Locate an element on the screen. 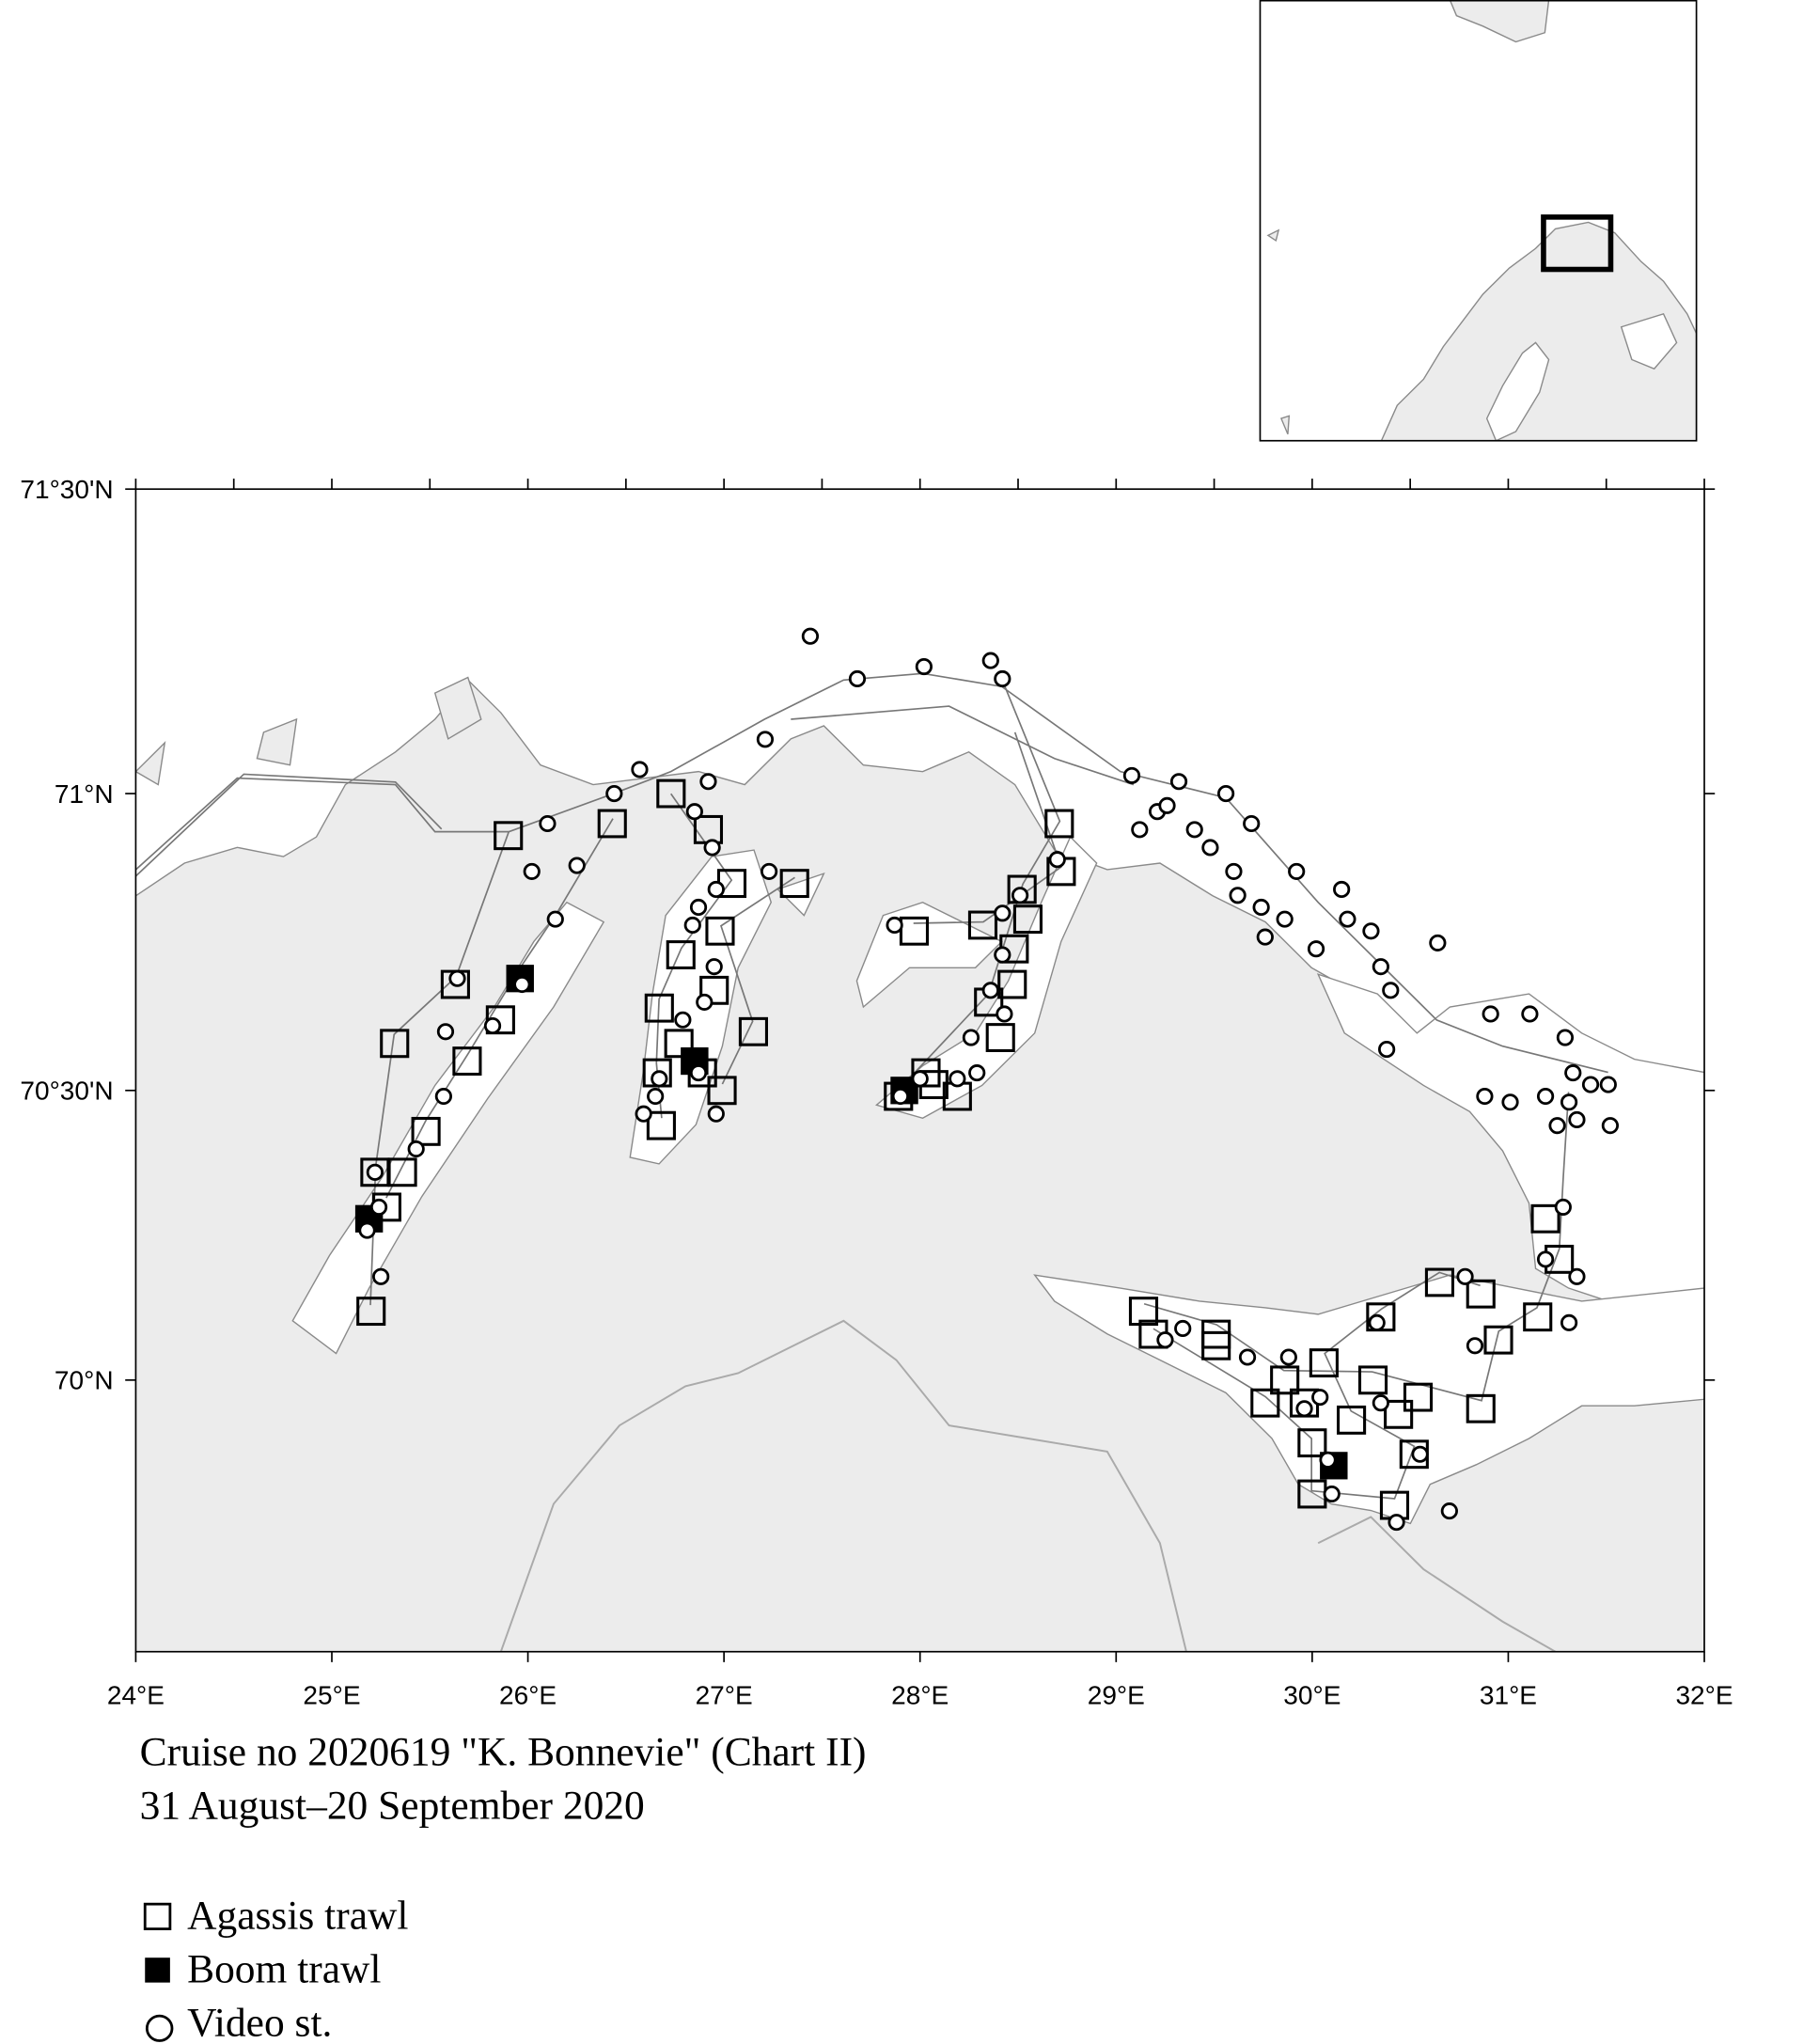 This screenshot has height=2044, width=1819. x-tick-label: 26°E is located at coordinates (528, 1694).